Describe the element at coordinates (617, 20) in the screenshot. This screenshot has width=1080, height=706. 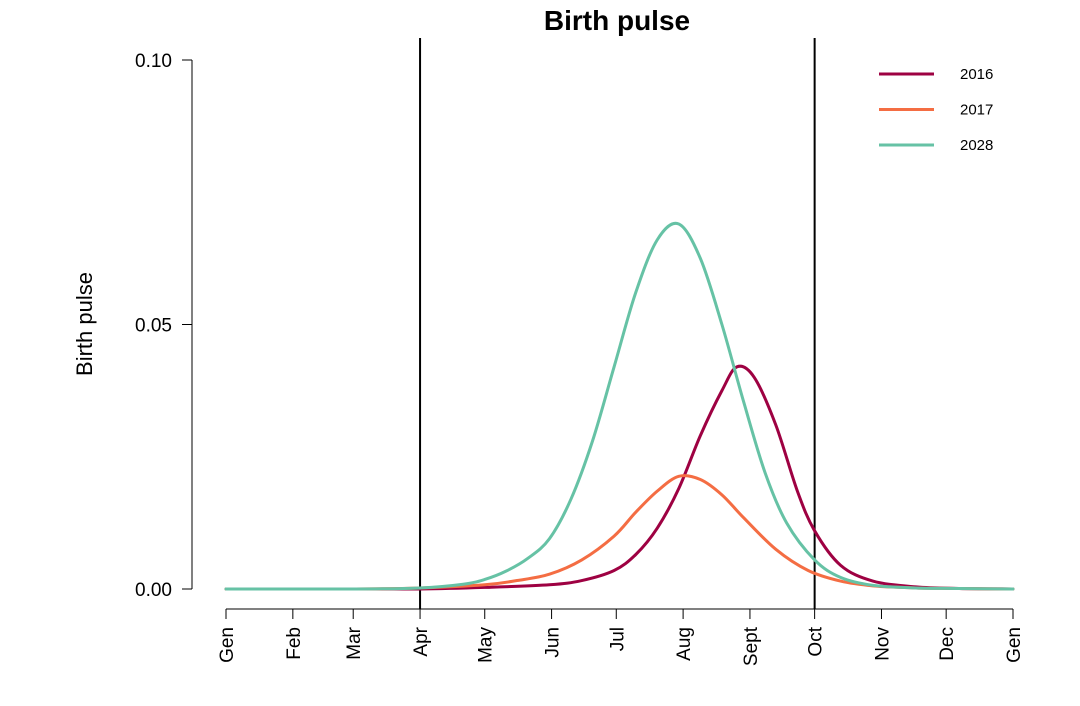
I see `chart-title: Birth pulse` at that location.